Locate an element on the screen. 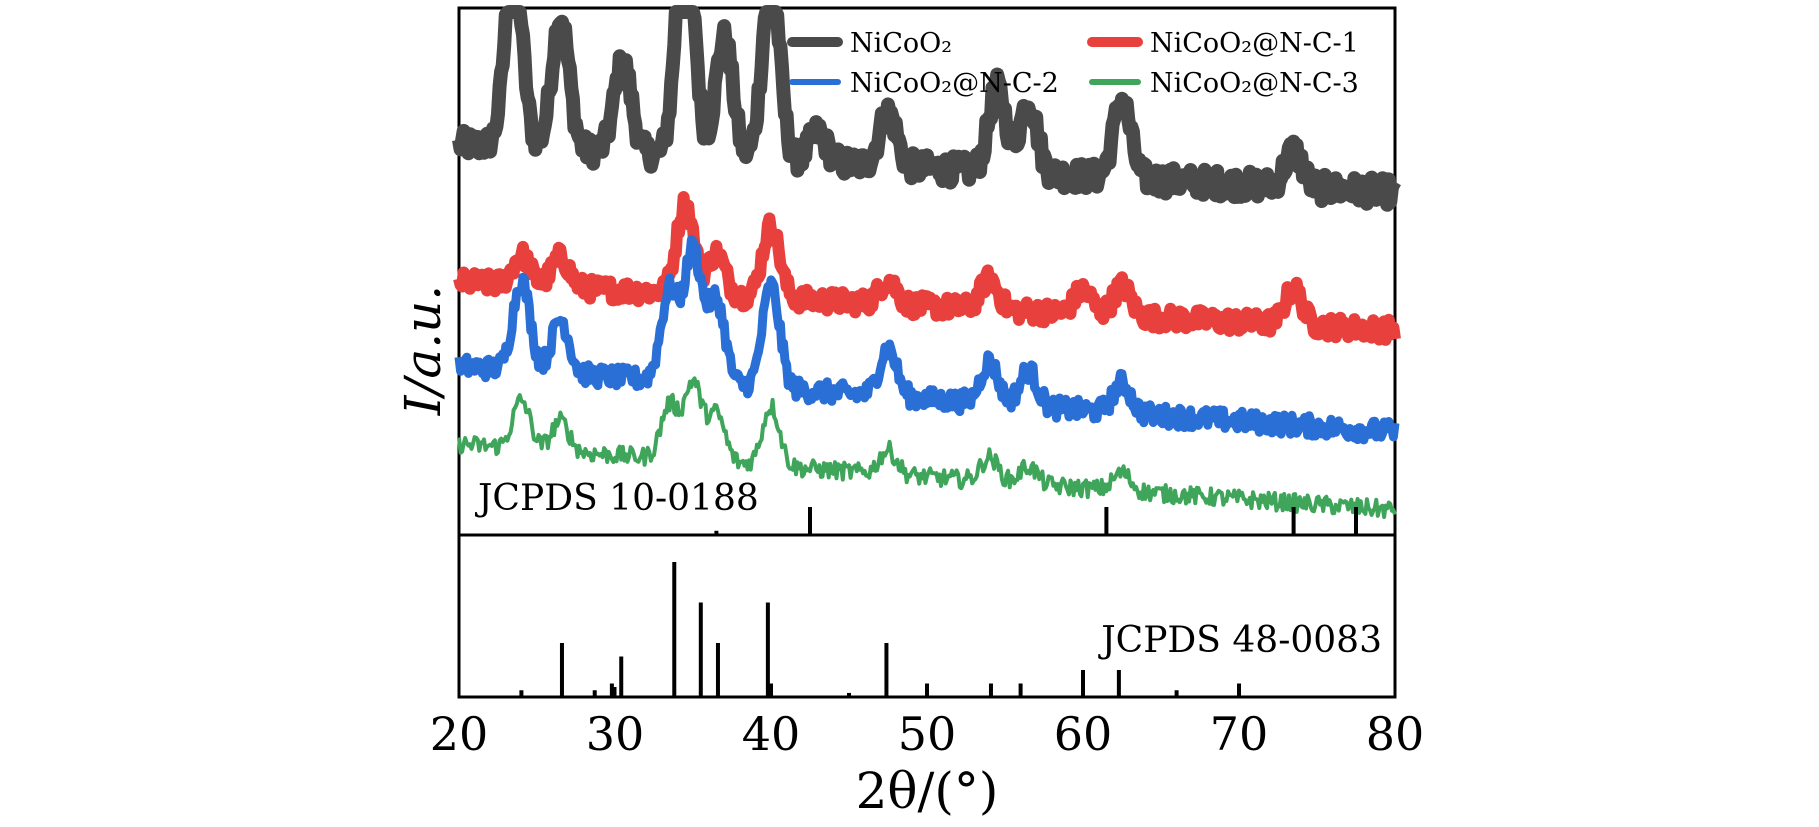  y-axis-title: I/a.u. is located at coordinates (423, 350).